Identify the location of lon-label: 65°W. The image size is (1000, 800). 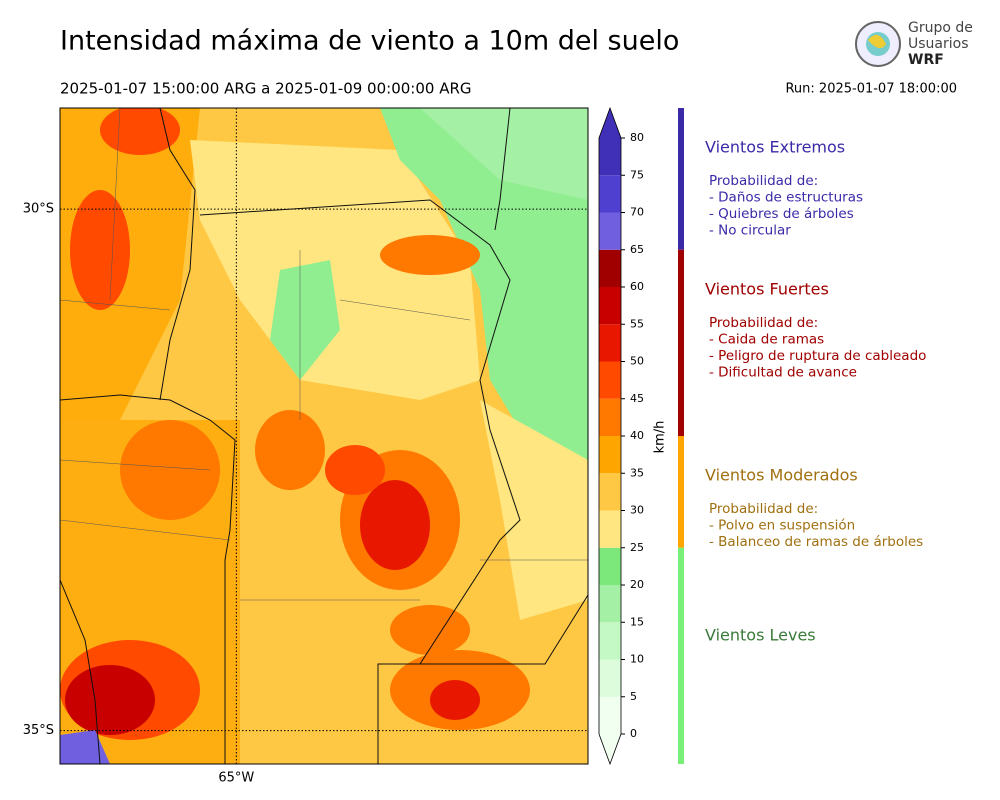
(236, 778).